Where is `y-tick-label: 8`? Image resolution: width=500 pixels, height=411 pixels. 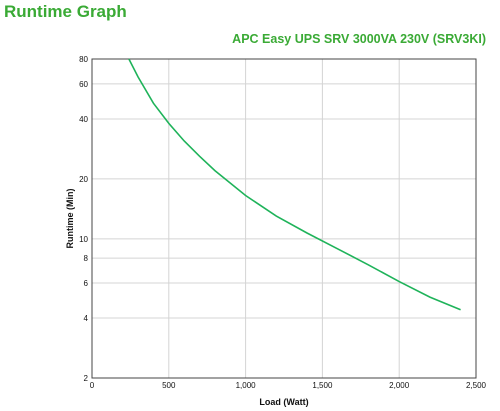 y-tick-label: 8 is located at coordinates (86, 258).